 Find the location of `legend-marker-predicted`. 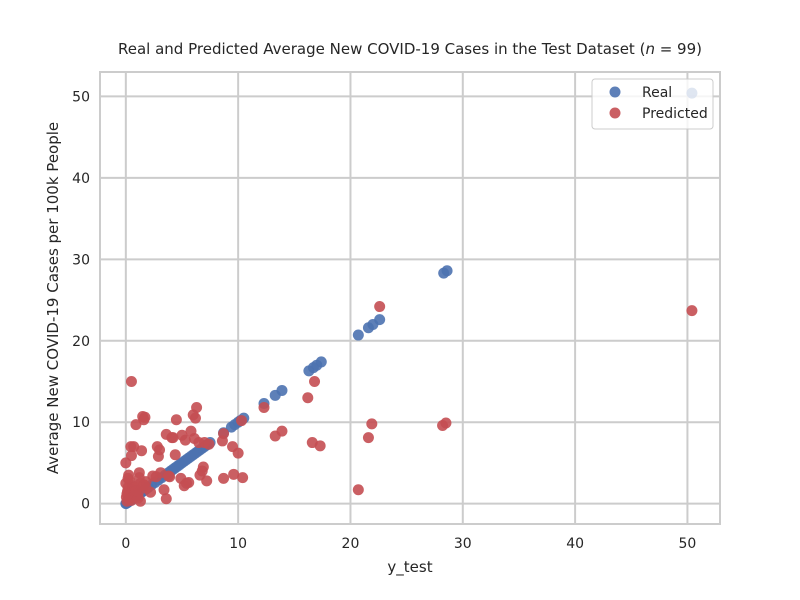

legend-marker-predicted is located at coordinates (615, 113).